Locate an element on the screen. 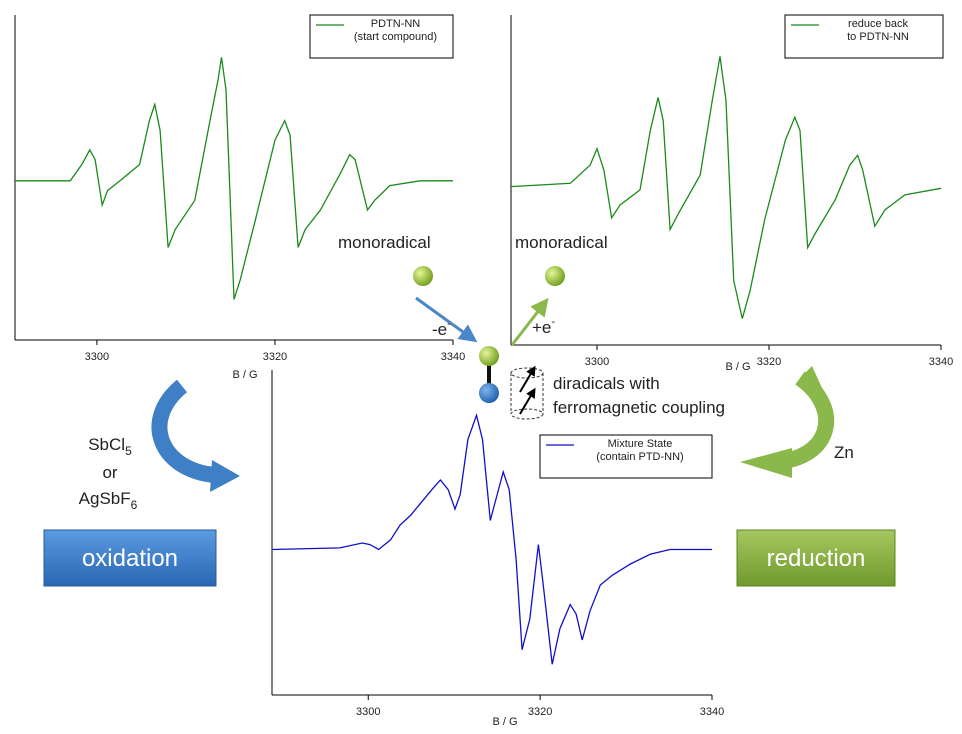 The width and height of the screenshot is (962, 734). legend: Mixture State (contain PTD-NN) is located at coordinates (640, 450).